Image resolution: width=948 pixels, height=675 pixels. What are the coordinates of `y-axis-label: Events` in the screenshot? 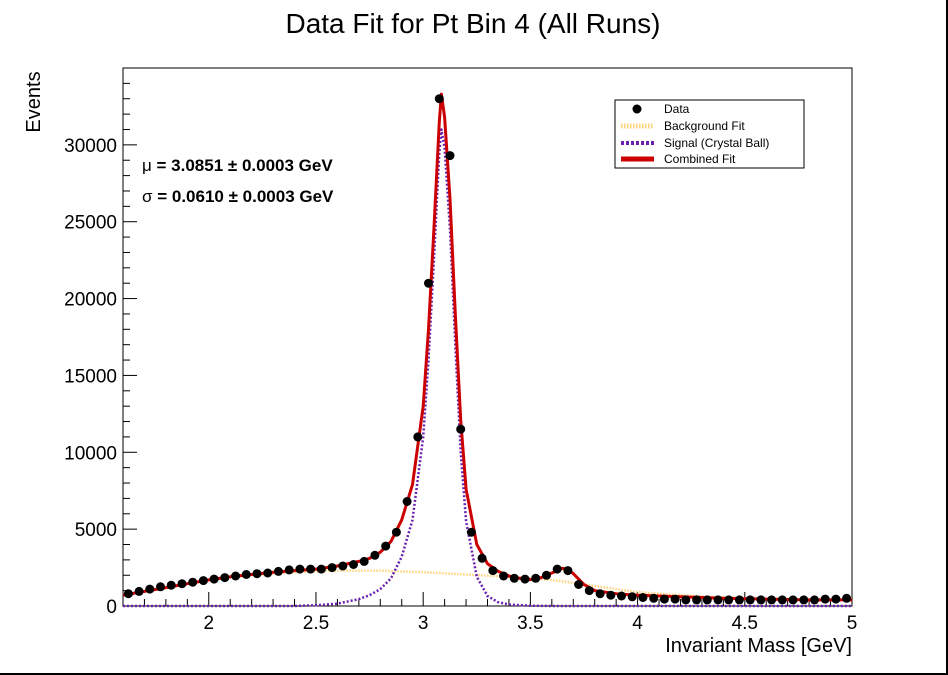 It's located at (34, 101).